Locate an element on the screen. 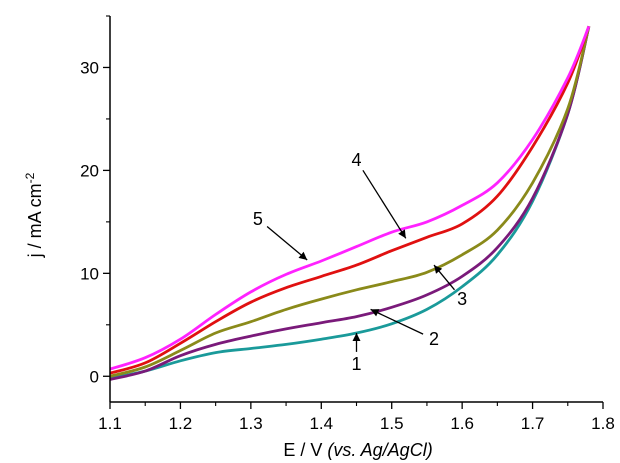  y-axis-title-sup: -2 is located at coordinates (30, 177).